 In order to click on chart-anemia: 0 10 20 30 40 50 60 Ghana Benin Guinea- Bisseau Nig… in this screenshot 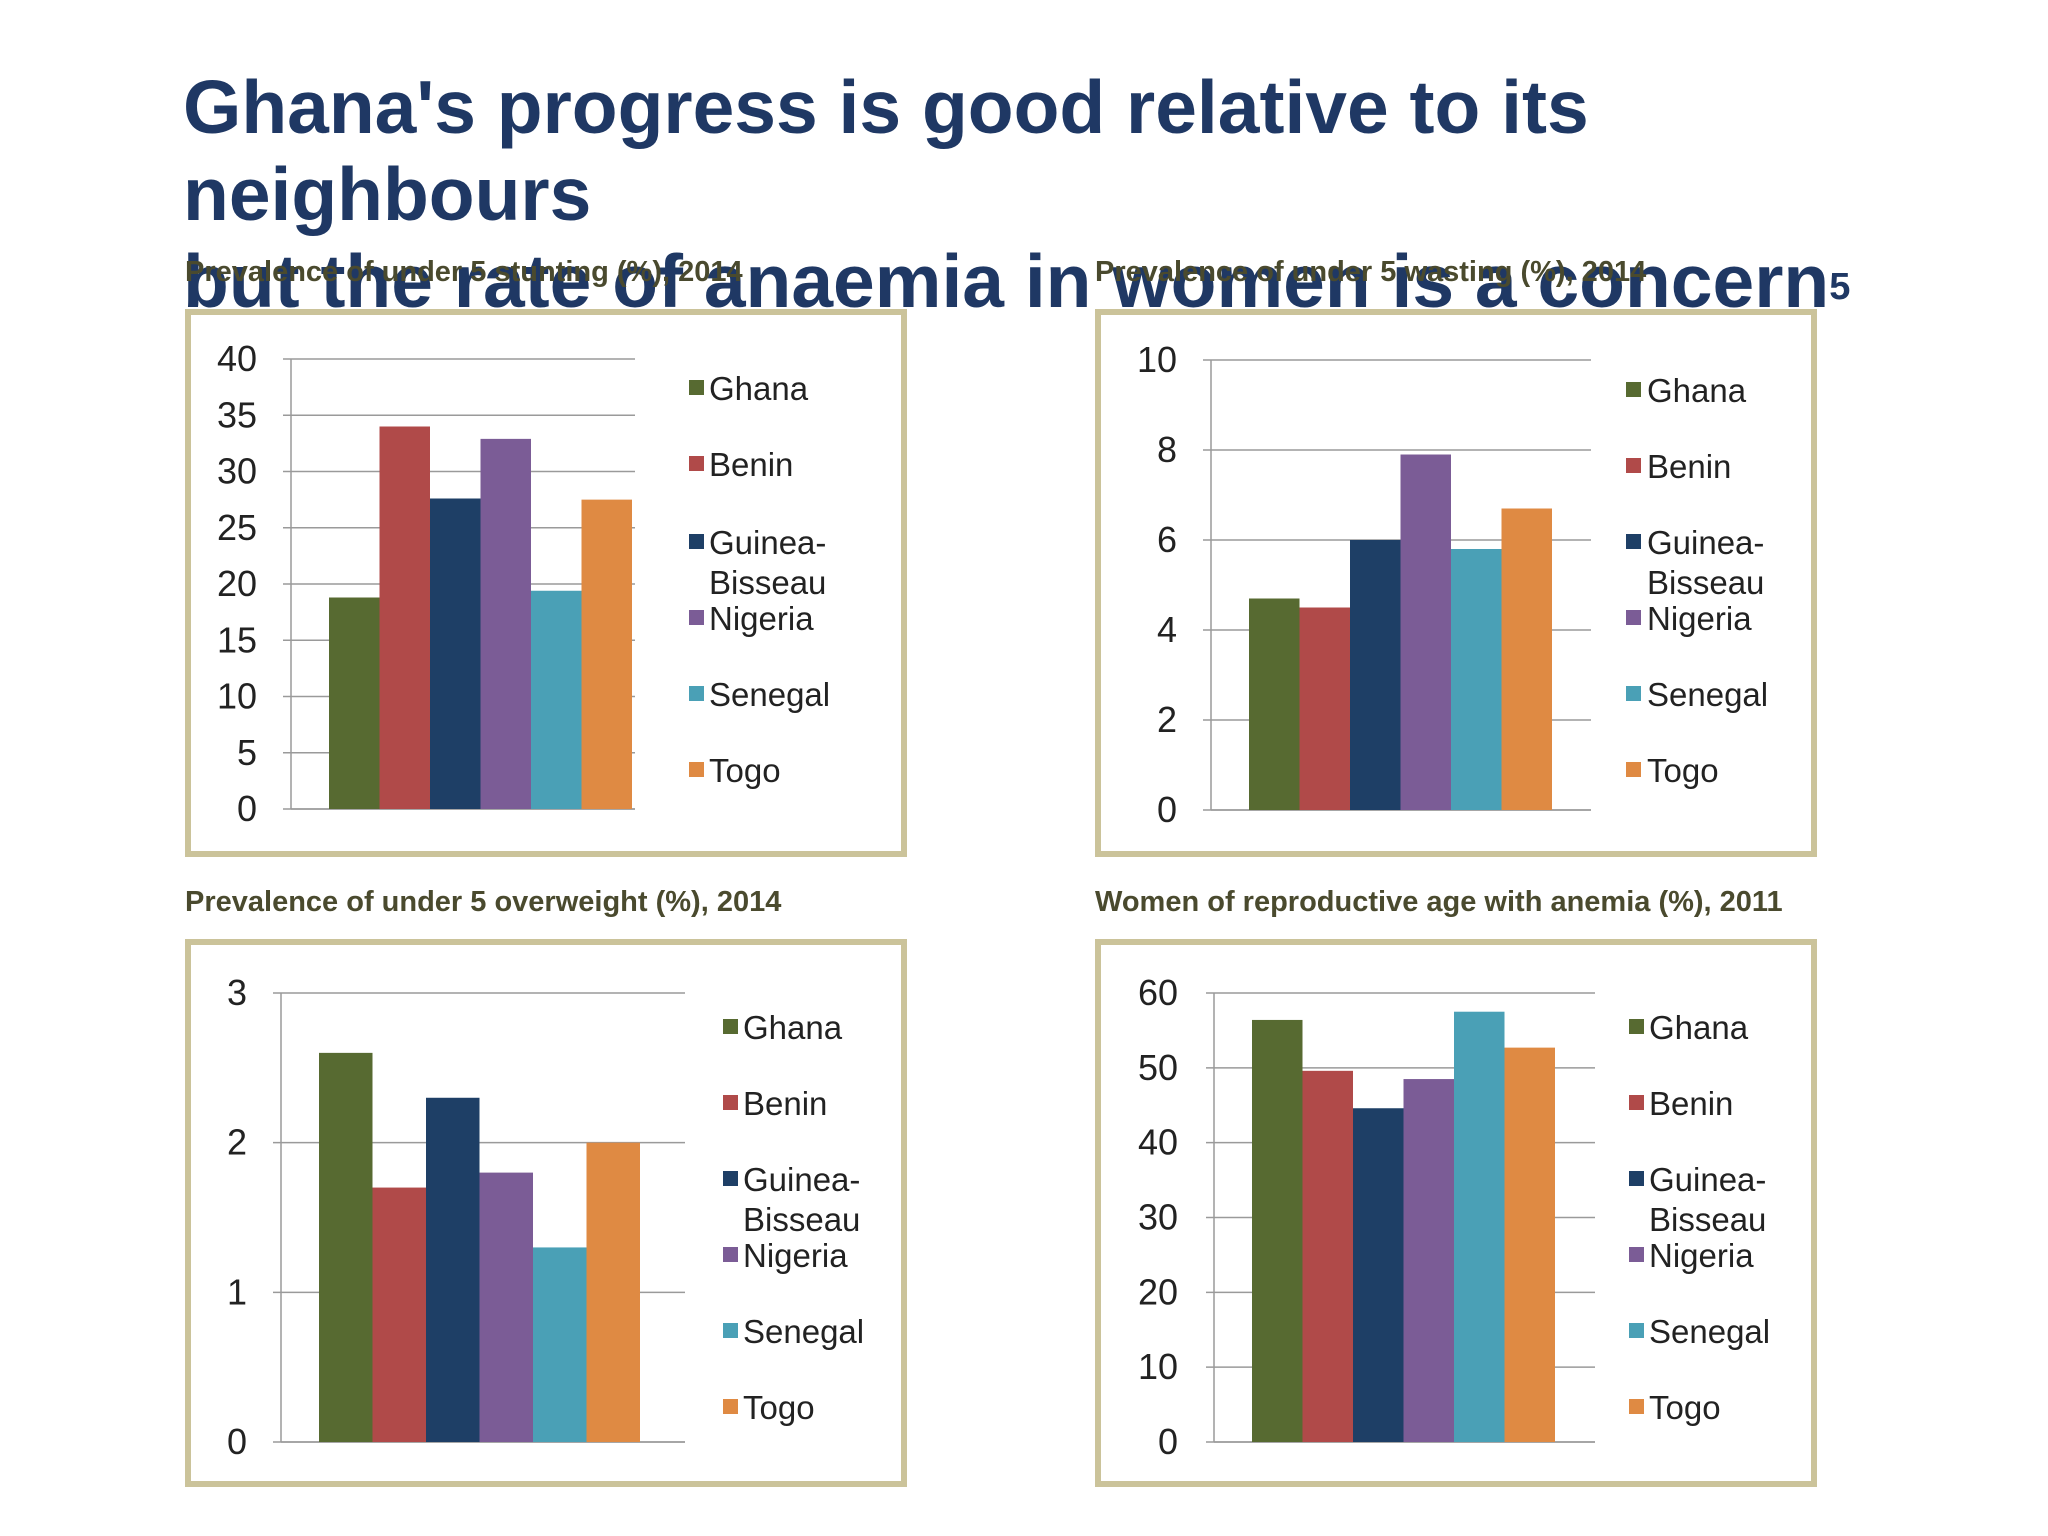, I will do `click(1456, 1213)`.